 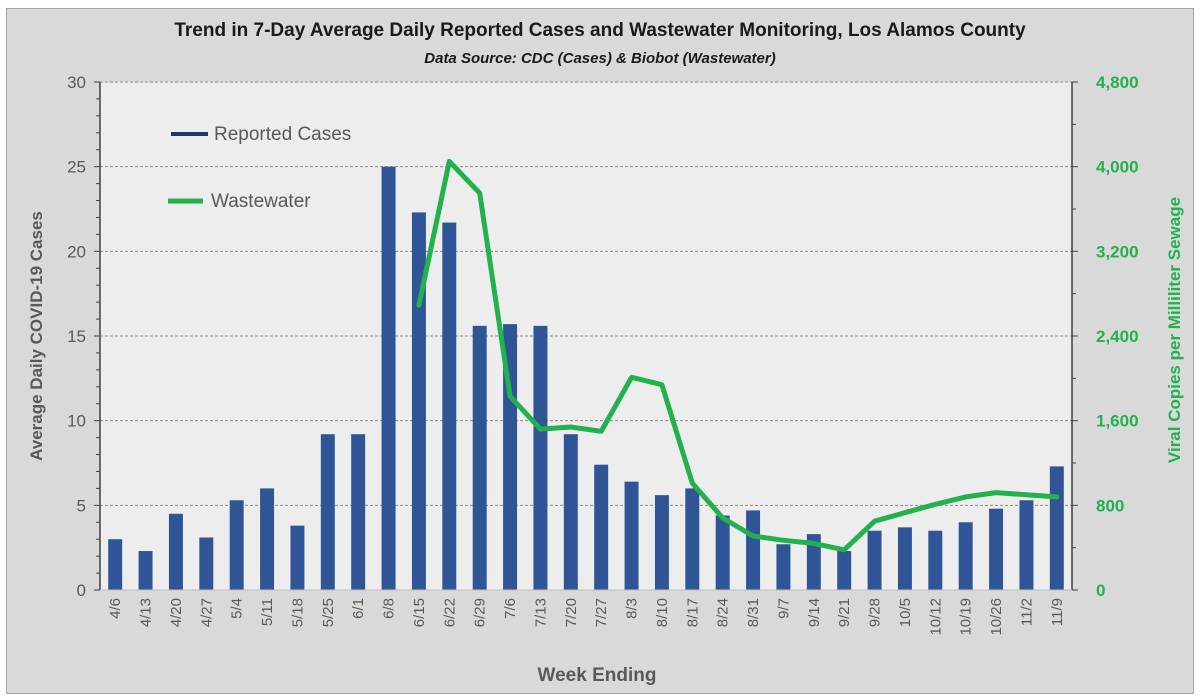 What do you see at coordinates (1117, 167) in the screenshot?
I see `right-tick-label: 4,000` at bounding box center [1117, 167].